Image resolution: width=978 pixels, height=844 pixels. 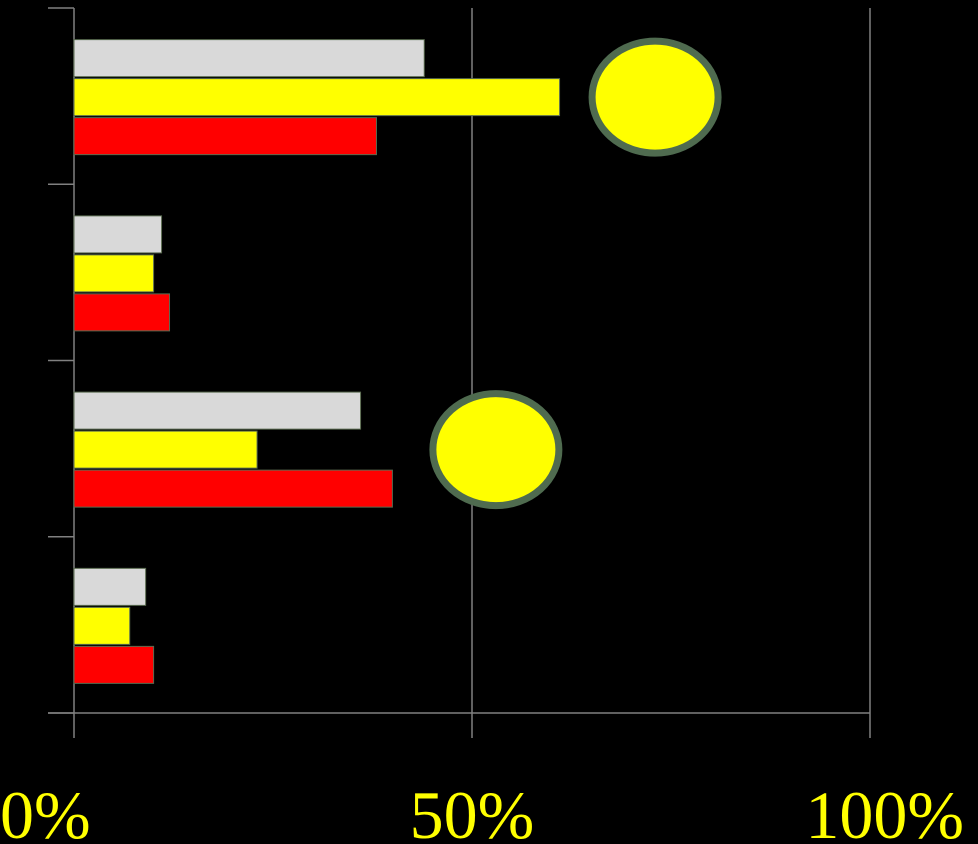 I want to click on bar-cat4-series3, so click(x=114, y=664).